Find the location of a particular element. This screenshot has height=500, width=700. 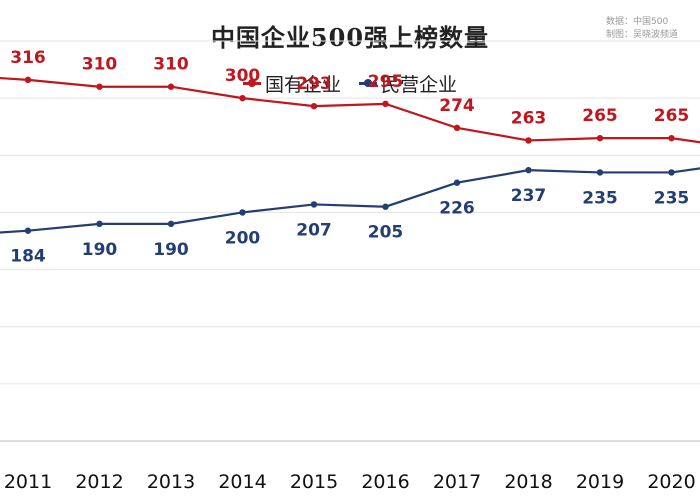

data-label: 200 is located at coordinates (243, 238).